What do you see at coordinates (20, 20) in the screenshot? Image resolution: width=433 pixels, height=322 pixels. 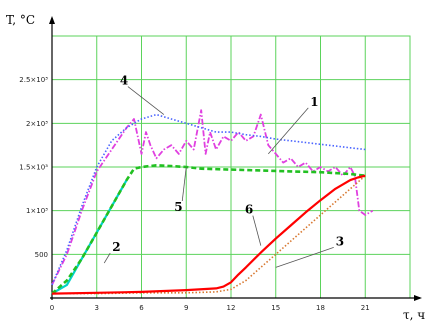 I see `y-axis-title: T, °C` at bounding box center [20, 20].